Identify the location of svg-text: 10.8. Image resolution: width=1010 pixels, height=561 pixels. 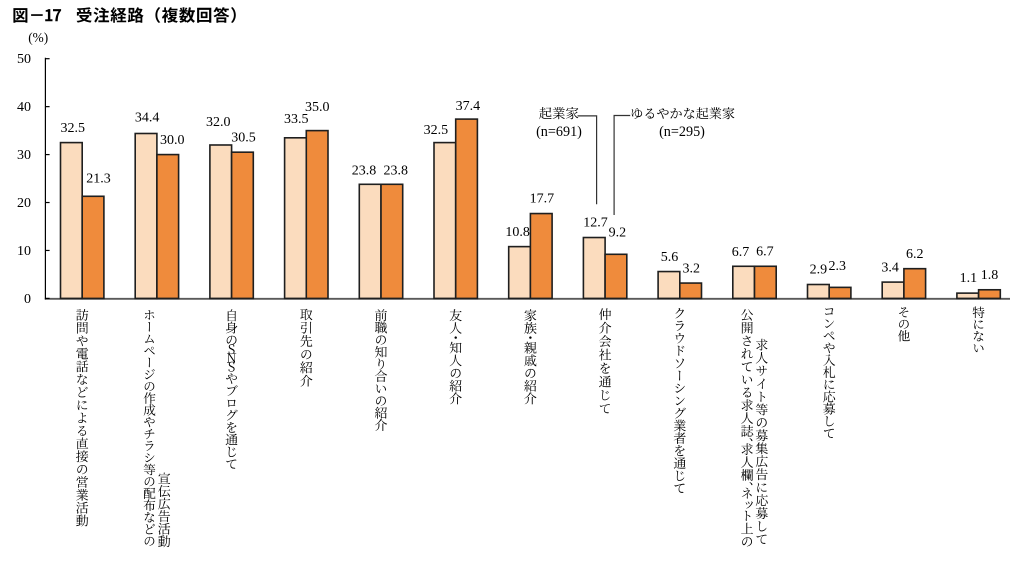
(517, 232).